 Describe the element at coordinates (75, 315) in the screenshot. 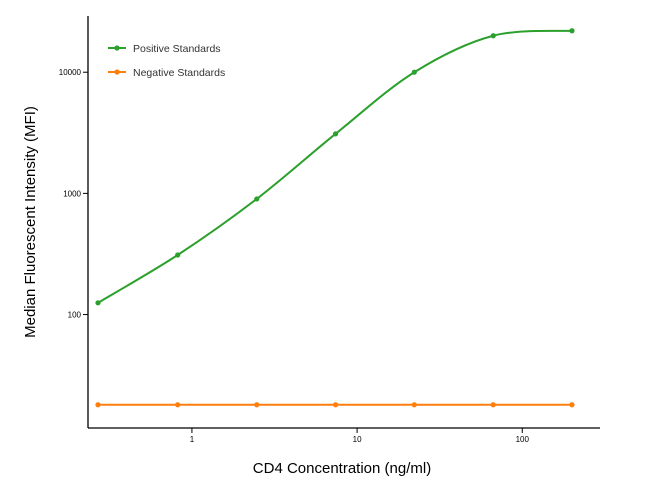

I see `y-tick-label: 100` at that location.